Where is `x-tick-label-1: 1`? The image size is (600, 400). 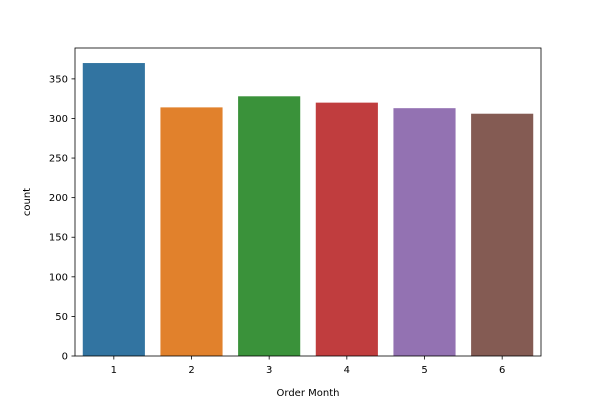 x-tick-label-1: 1 is located at coordinates (114, 370).